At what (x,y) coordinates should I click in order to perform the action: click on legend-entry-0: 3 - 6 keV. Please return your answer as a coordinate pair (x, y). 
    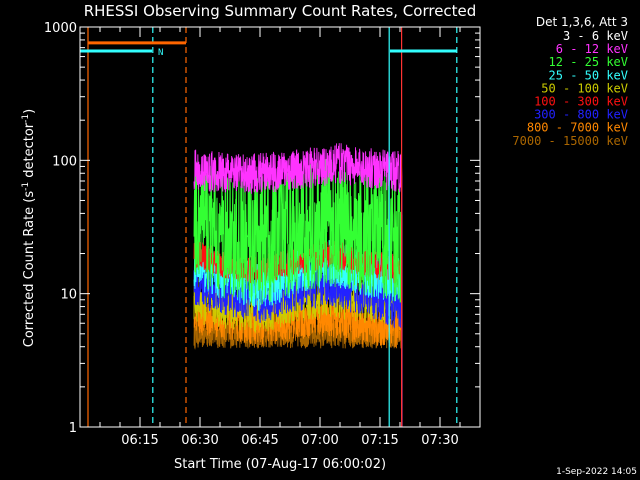
    Looking at the image, I should click on (595, 36).